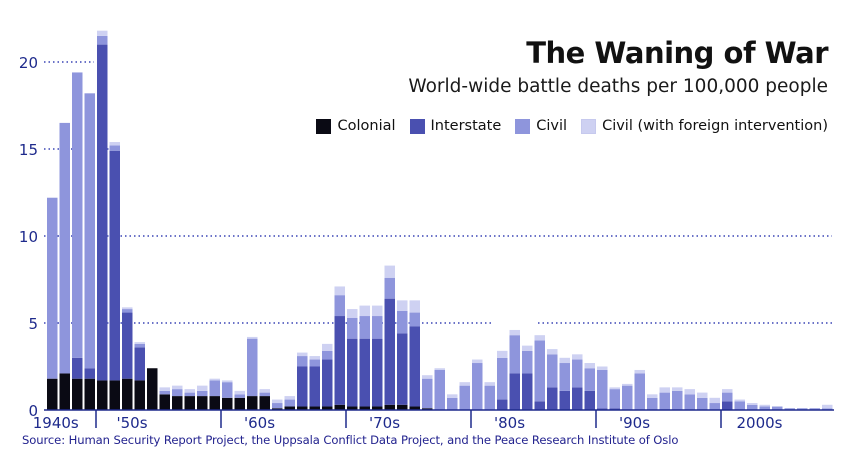  I want to click on bar-1987-civil-with-foreign-intervention-, so click(564, 360).